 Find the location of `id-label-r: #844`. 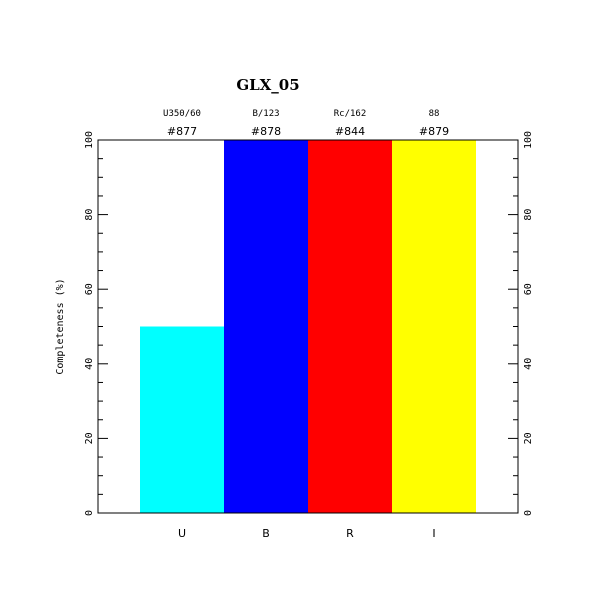

id-label-r: #844 is located at coordinates (350, 131).